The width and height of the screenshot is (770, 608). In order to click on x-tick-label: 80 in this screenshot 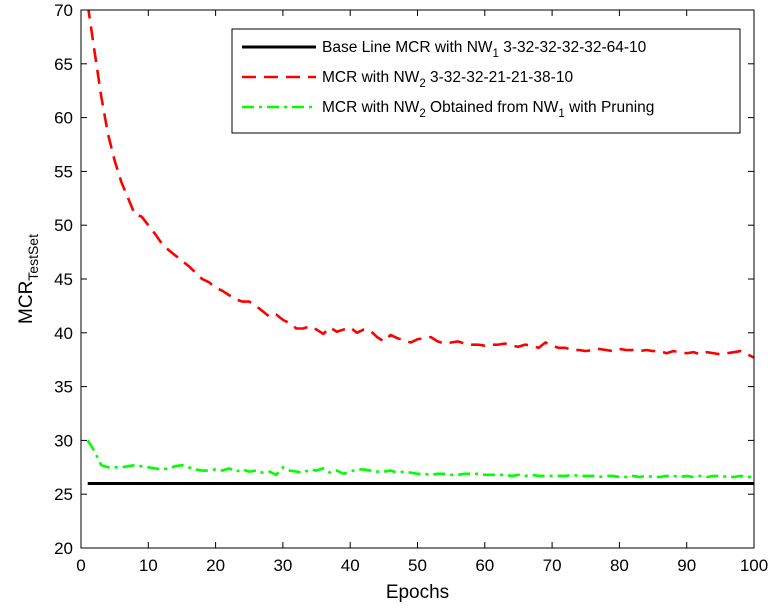, I will do `click(619, 565)`.